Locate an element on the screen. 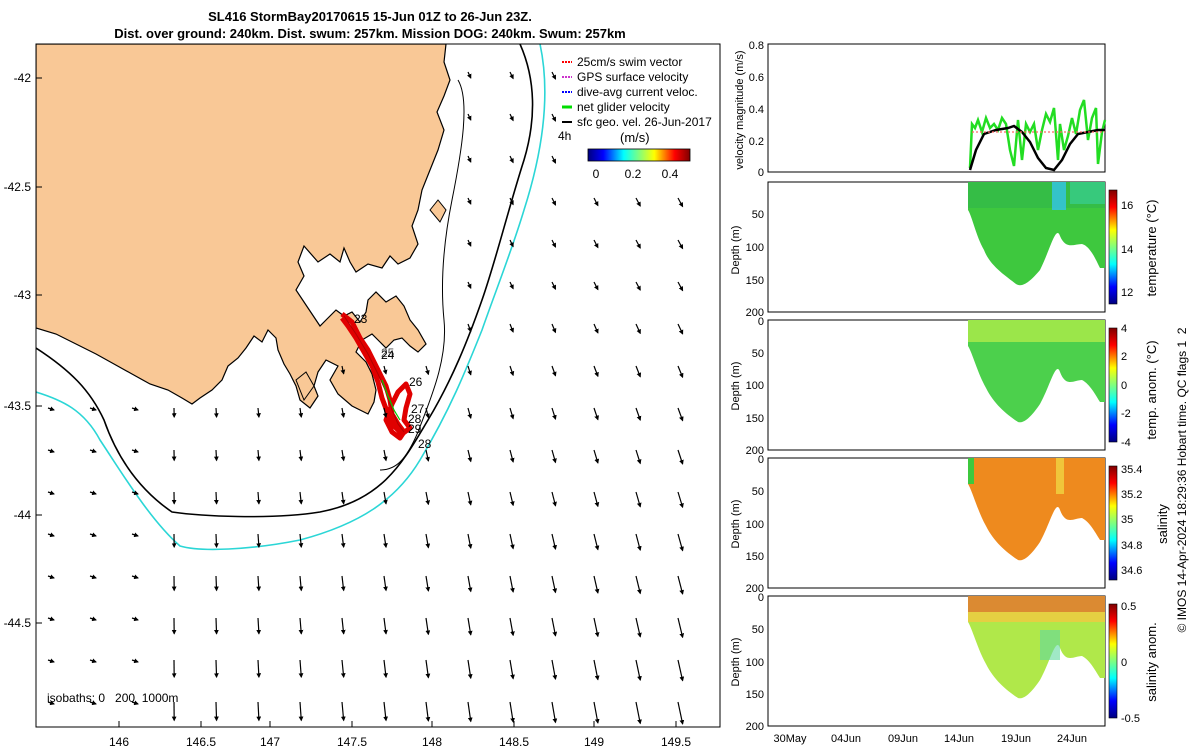 This screenshot has height=750, width=1200. lon-tick-label: 146 is located at coordinates (119, 742).